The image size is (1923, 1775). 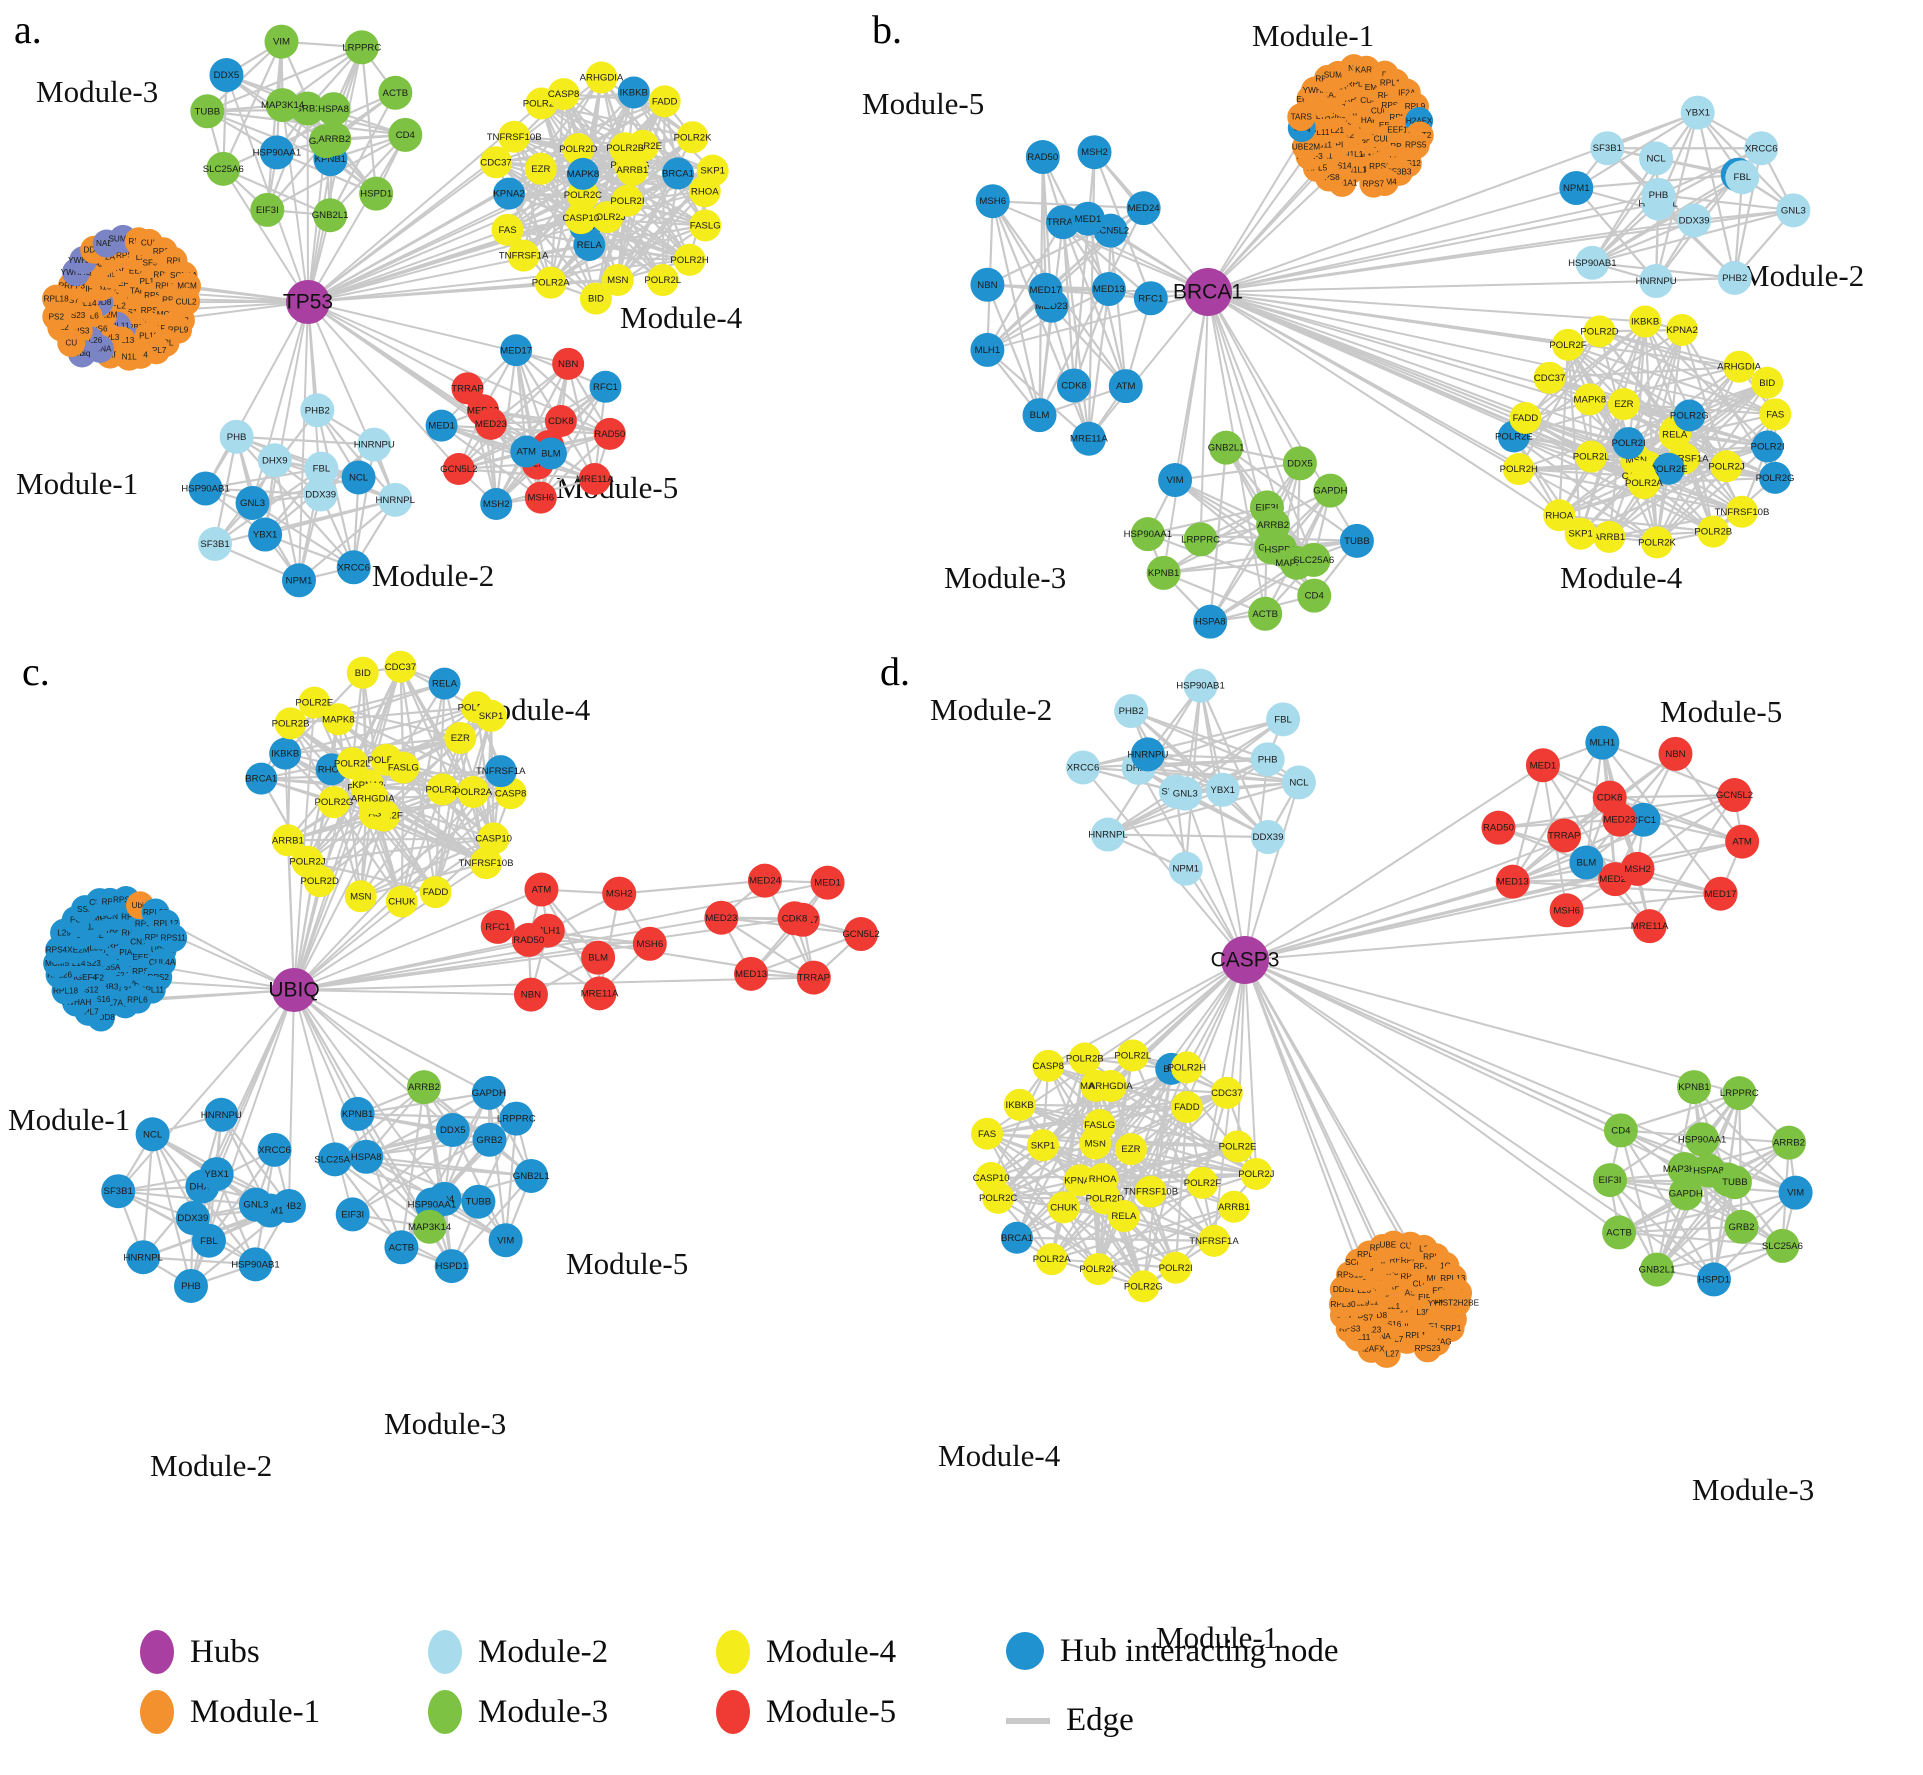 I want to click on node-polr2a: POLR2A, so click(x=1644, y=483).